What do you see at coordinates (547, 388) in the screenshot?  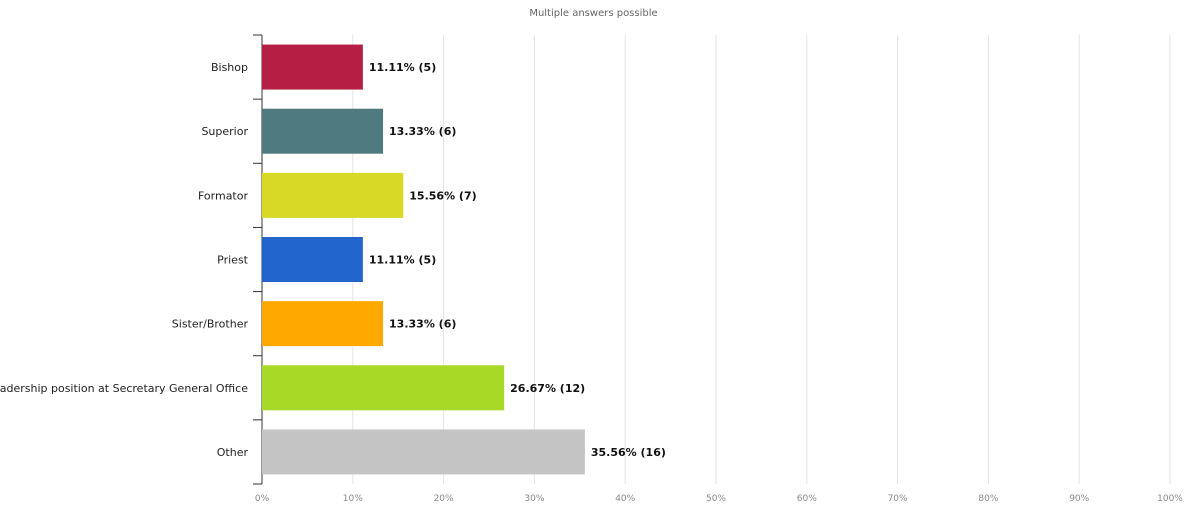 I see `data-label: 26.67% (12)` at bounding box center [547, 388].